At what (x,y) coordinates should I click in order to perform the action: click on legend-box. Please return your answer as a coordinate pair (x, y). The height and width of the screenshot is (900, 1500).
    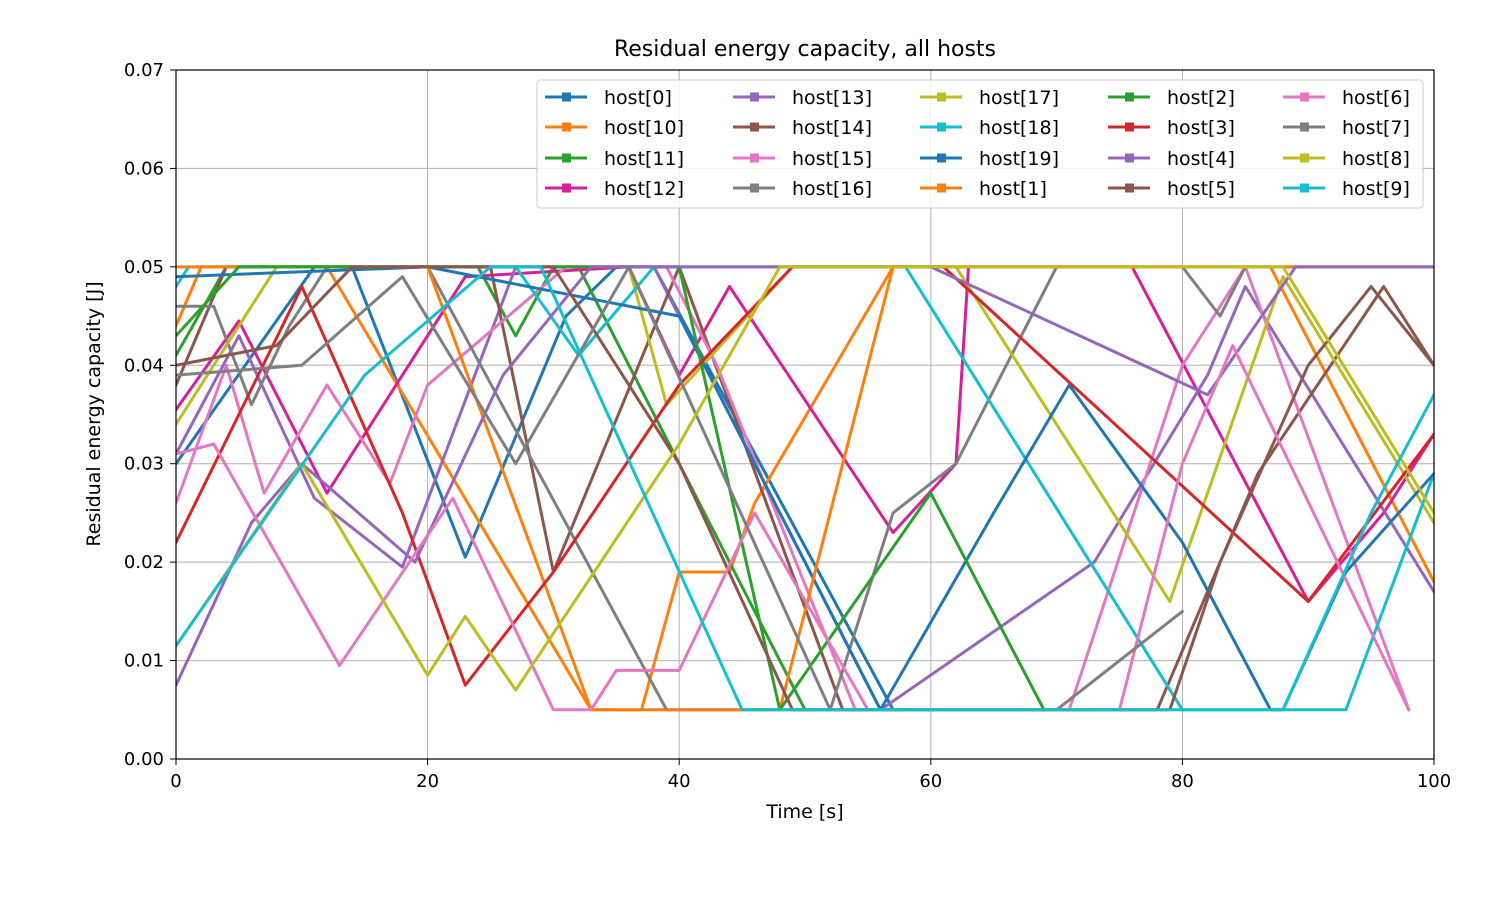
    Looking at the image, I should click on (980, 144).